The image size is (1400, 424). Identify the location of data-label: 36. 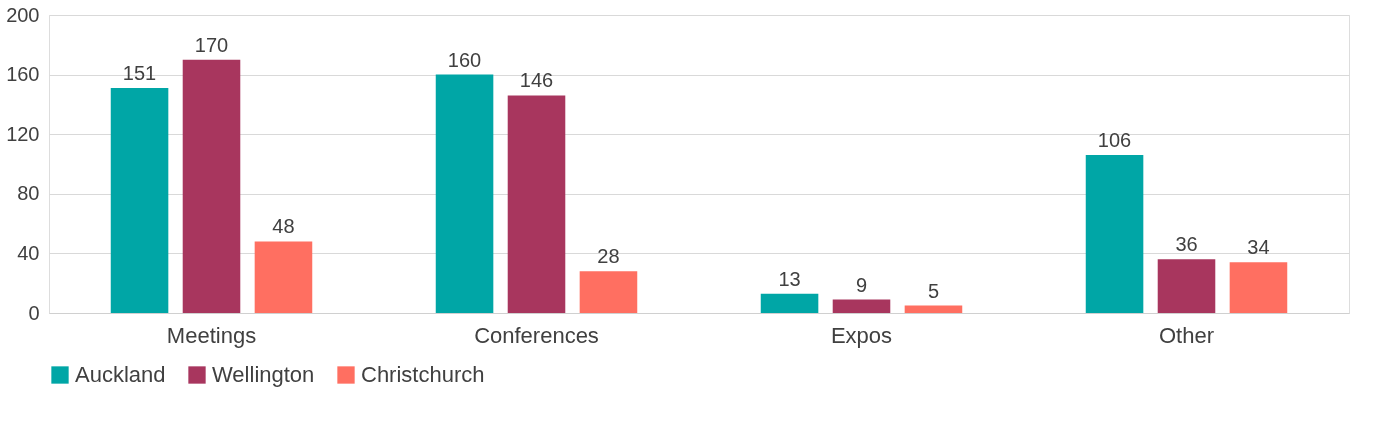
(1186, 244).